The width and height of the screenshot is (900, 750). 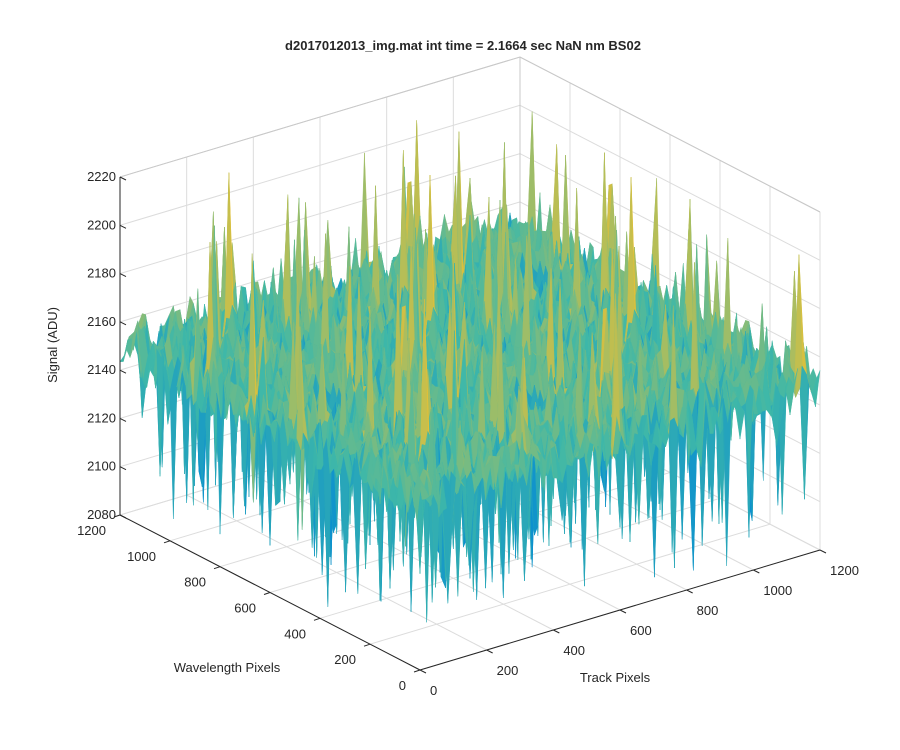 What do you see at coordinates (570, 584) in the screenshot?
I see `grid-line` at bounding box center [570, 584].